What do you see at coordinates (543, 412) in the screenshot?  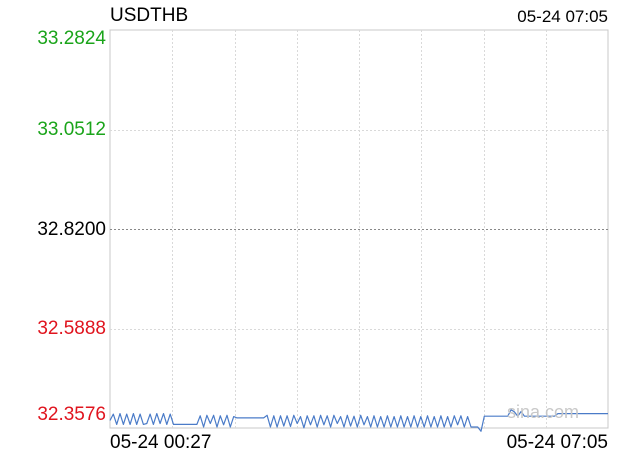 I see `watermark: sina.com` at bounding box center [543, 412].